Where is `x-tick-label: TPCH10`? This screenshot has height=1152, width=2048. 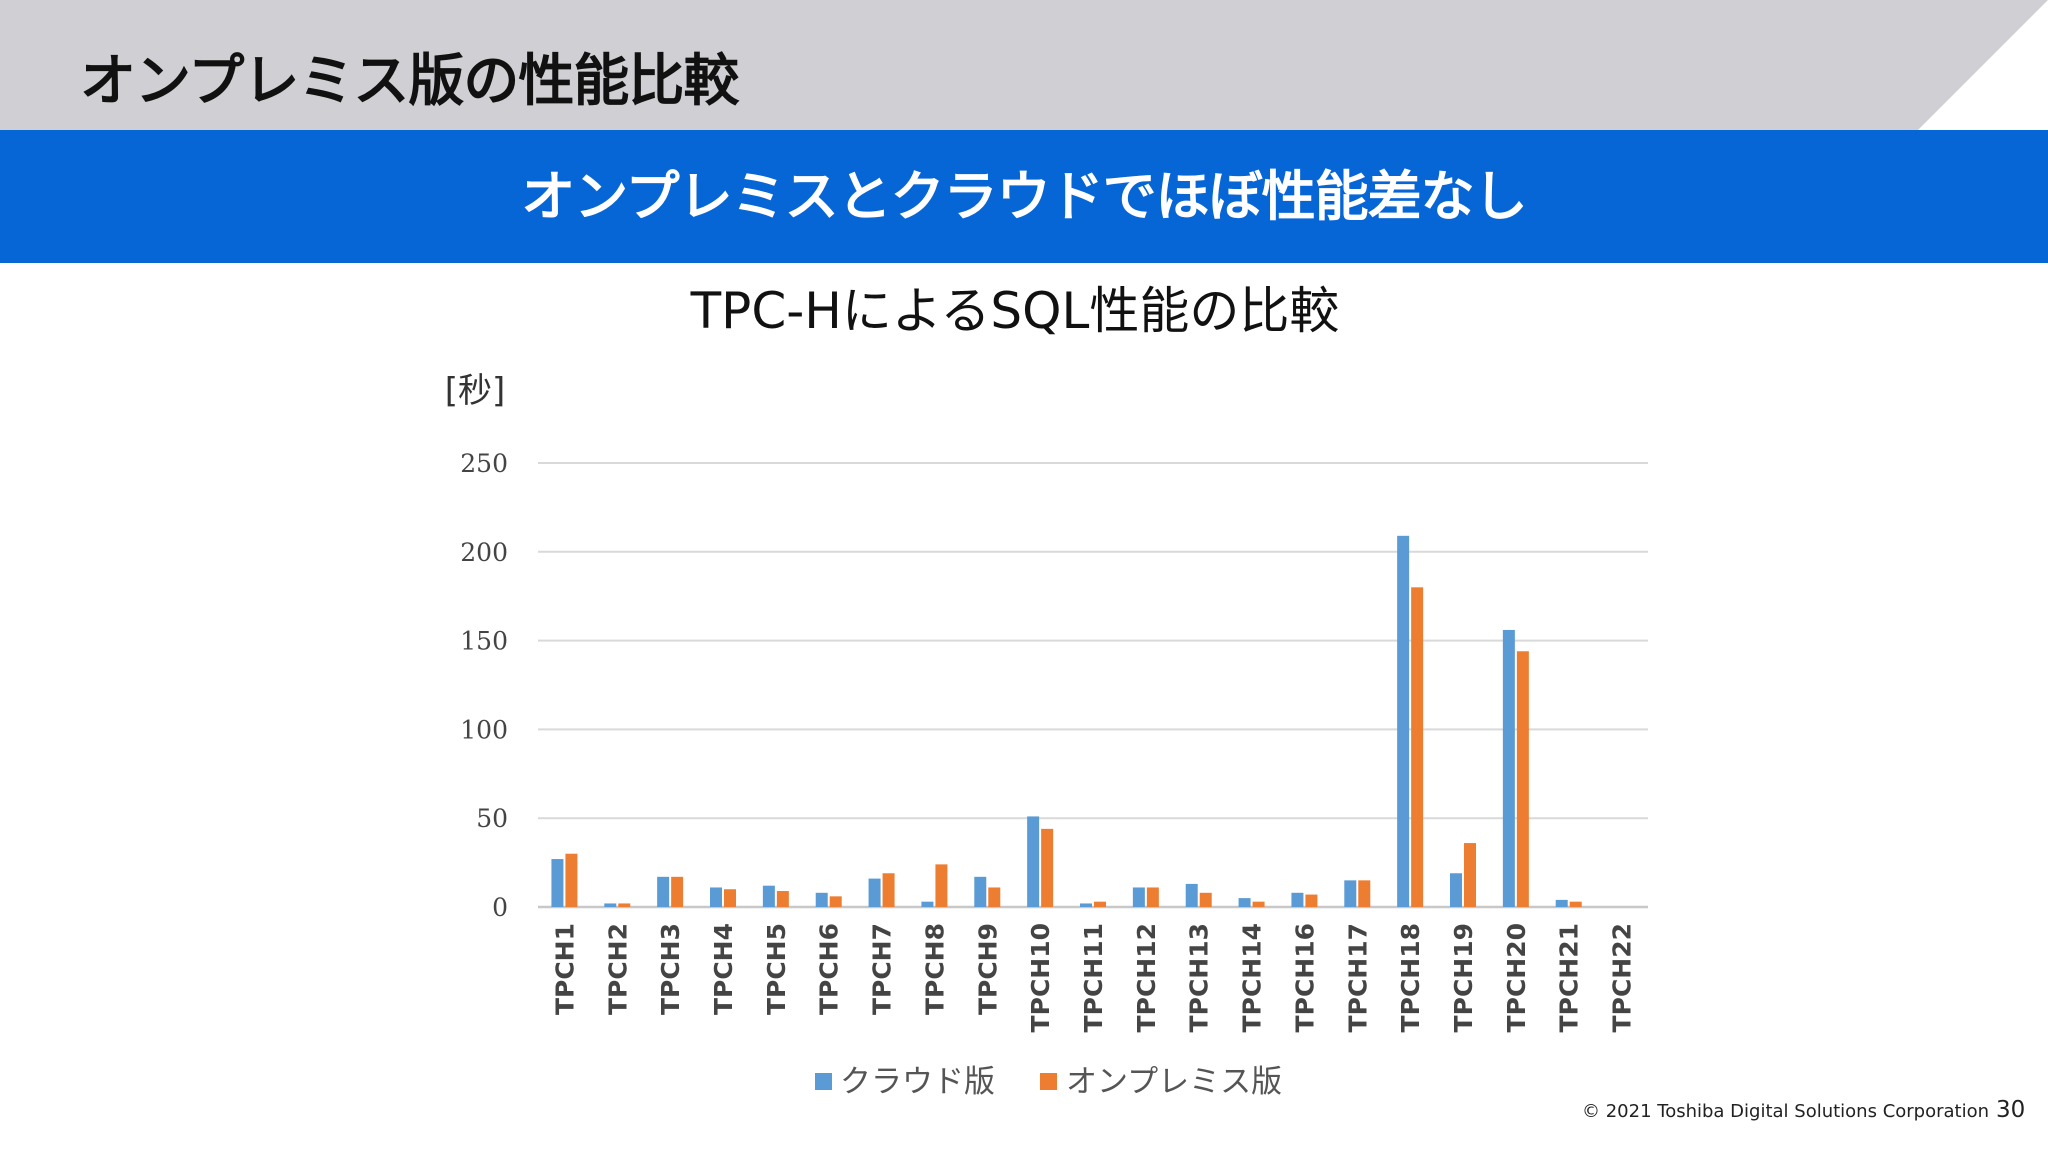
x-tick-label: TPCH10 is located at coordinates (1040, 977).